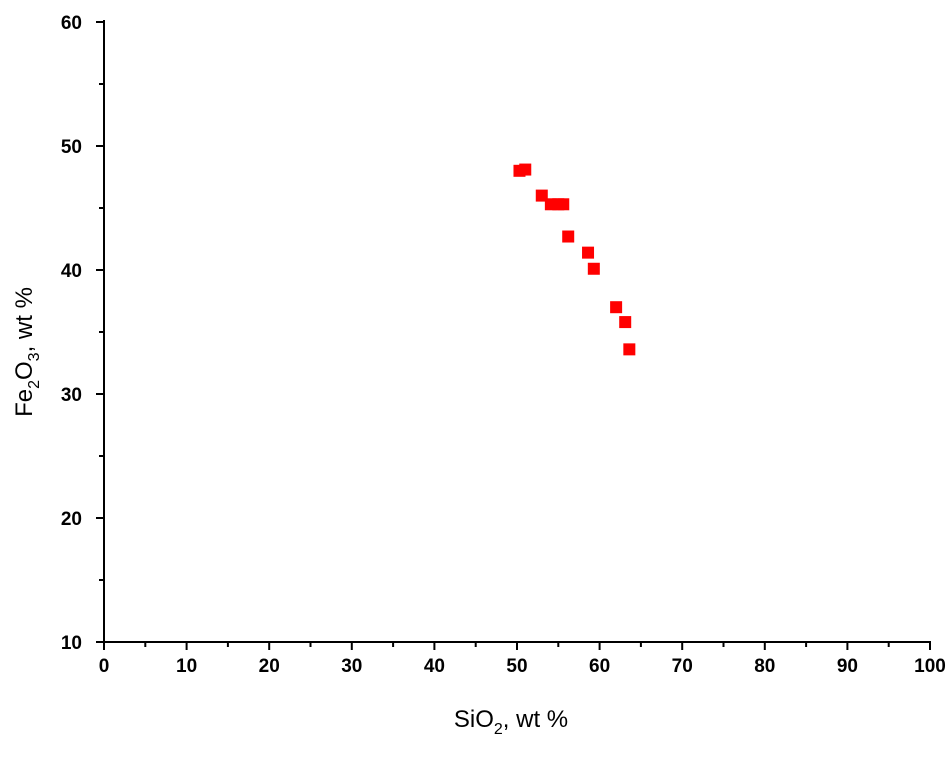 The height and width of the screenshot is (757, 950). What do you see at coordinates (516, 666) in the screenshot?
I see `x-tick-label: 50` at bounding box center [516, 666].